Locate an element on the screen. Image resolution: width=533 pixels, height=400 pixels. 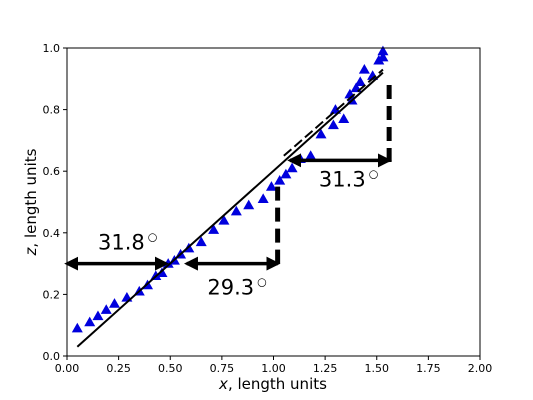
y-tick-label: 0.6 is located at coordinates (52, 171).